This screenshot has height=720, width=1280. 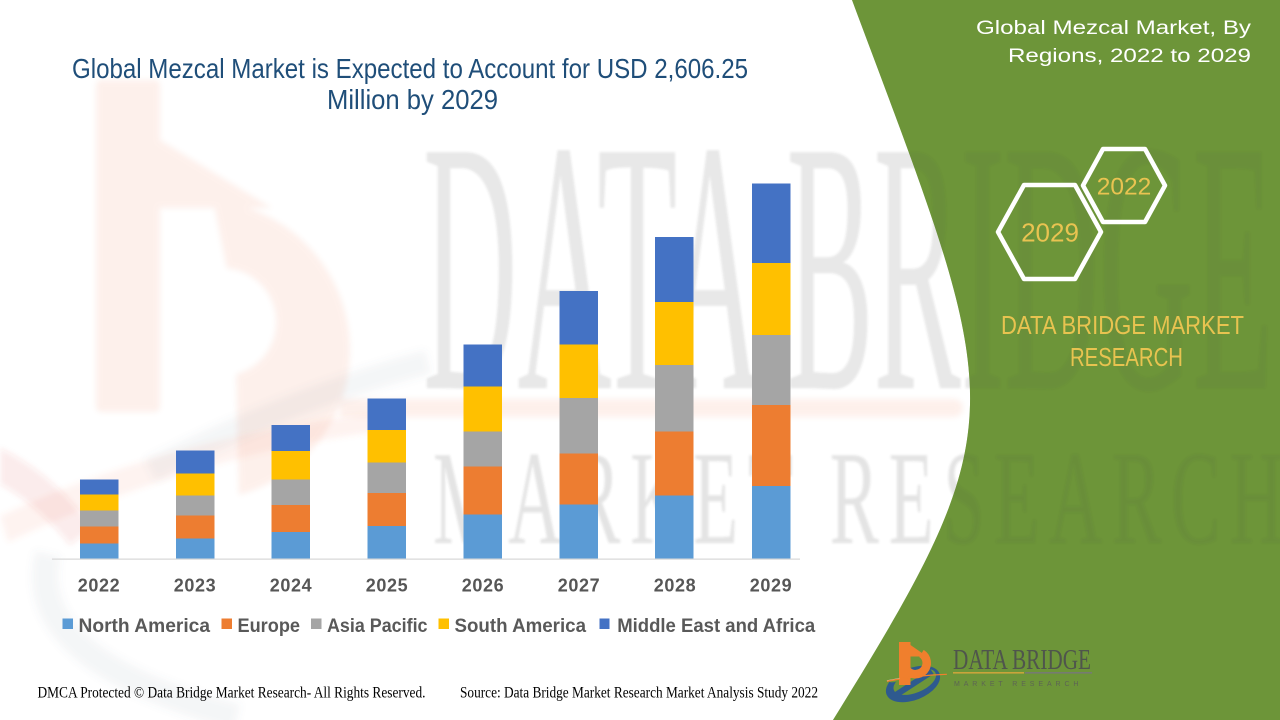 I want to click on svg-text: 2028, so click(x=675, y=586).